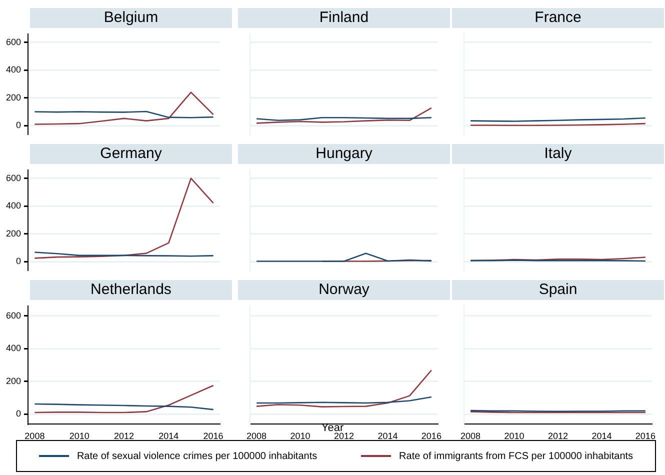  What do you see at coordinates (344, 154) in the screenshot?
I see `chart-title: Hungary` at bounding box center [344, 154].